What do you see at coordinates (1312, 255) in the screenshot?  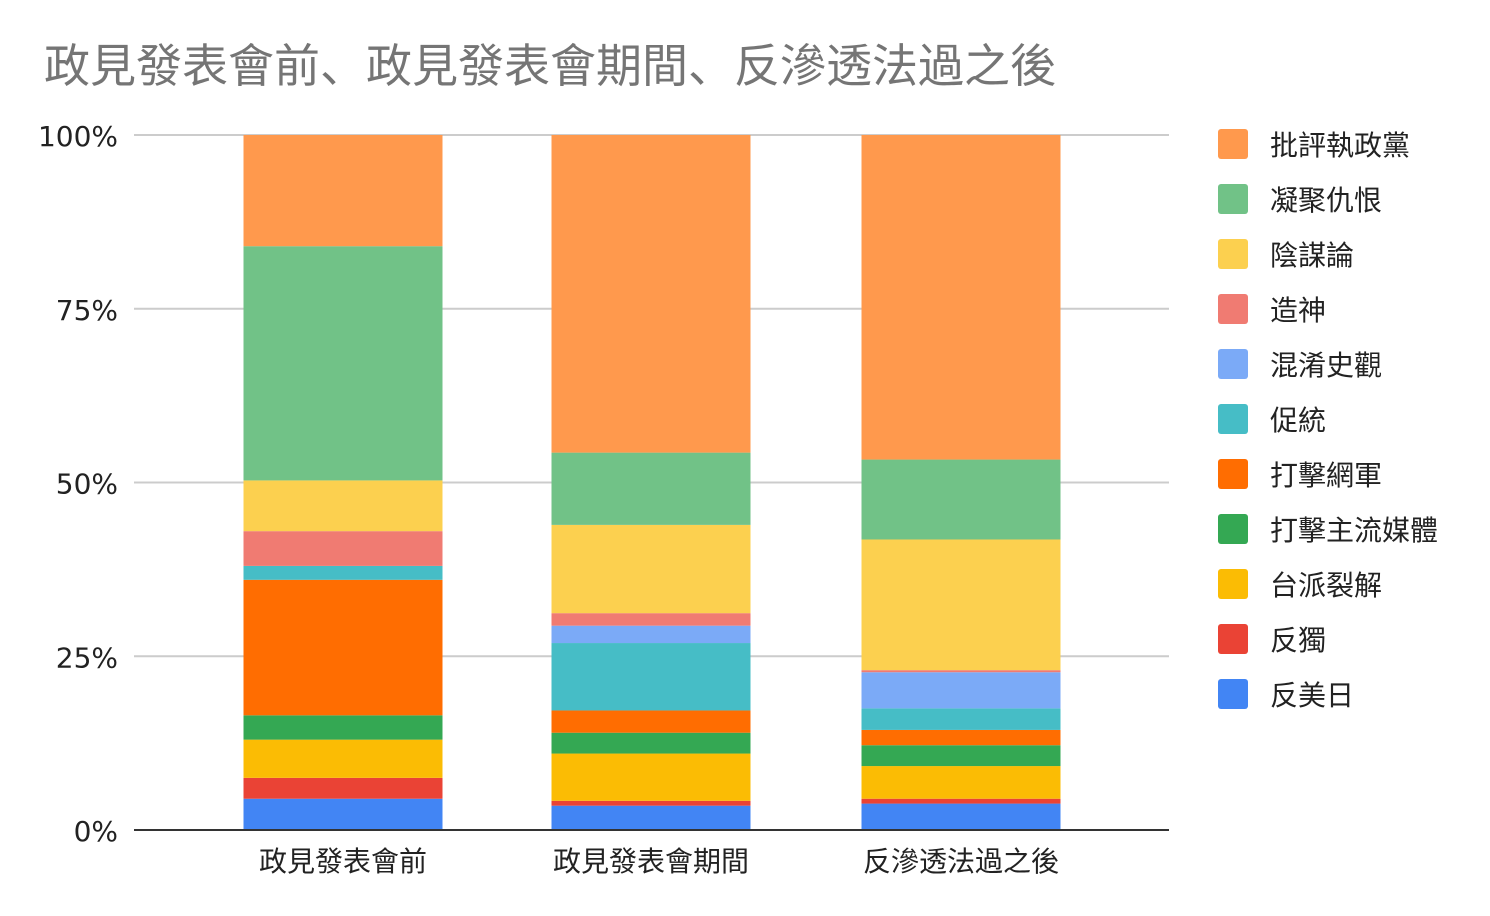 I see `legend-label: 陰謀論` at bounding box center [1312, 255].